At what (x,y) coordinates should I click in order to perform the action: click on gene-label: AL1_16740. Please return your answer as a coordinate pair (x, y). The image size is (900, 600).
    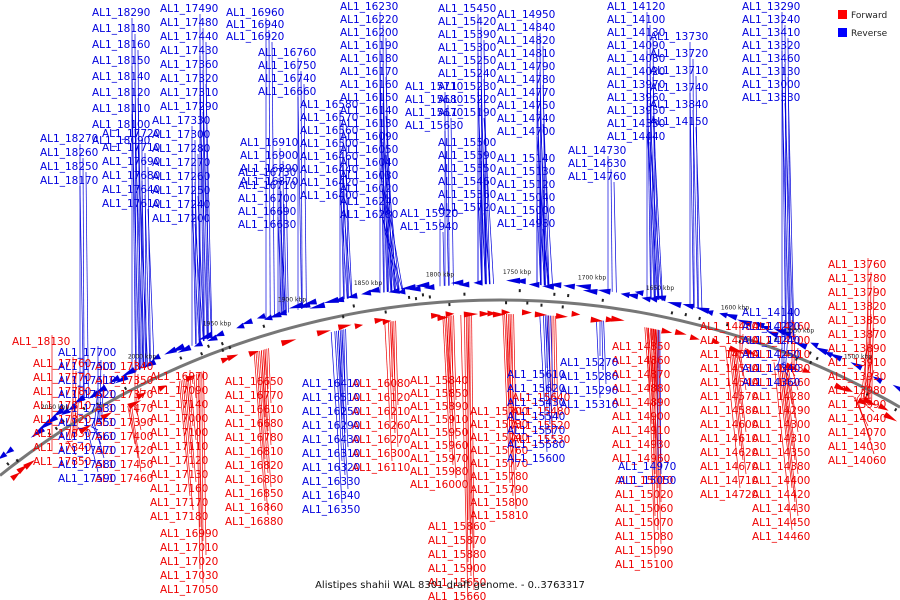
    Looking at the image, I should click on (287, 79).